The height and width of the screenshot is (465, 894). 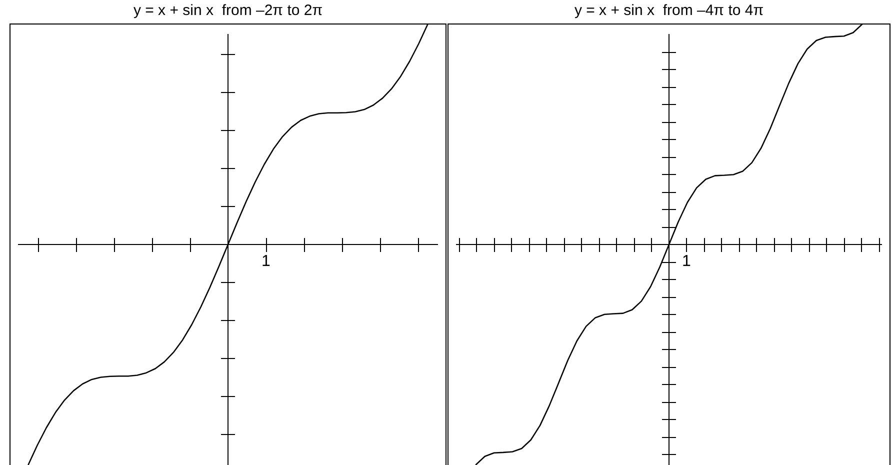 What do you see at coordinates (228, 11) in the screenshot?
I see `chart-title: y = x + sin x from –2π to 2π` at bounding box center [228, 11].